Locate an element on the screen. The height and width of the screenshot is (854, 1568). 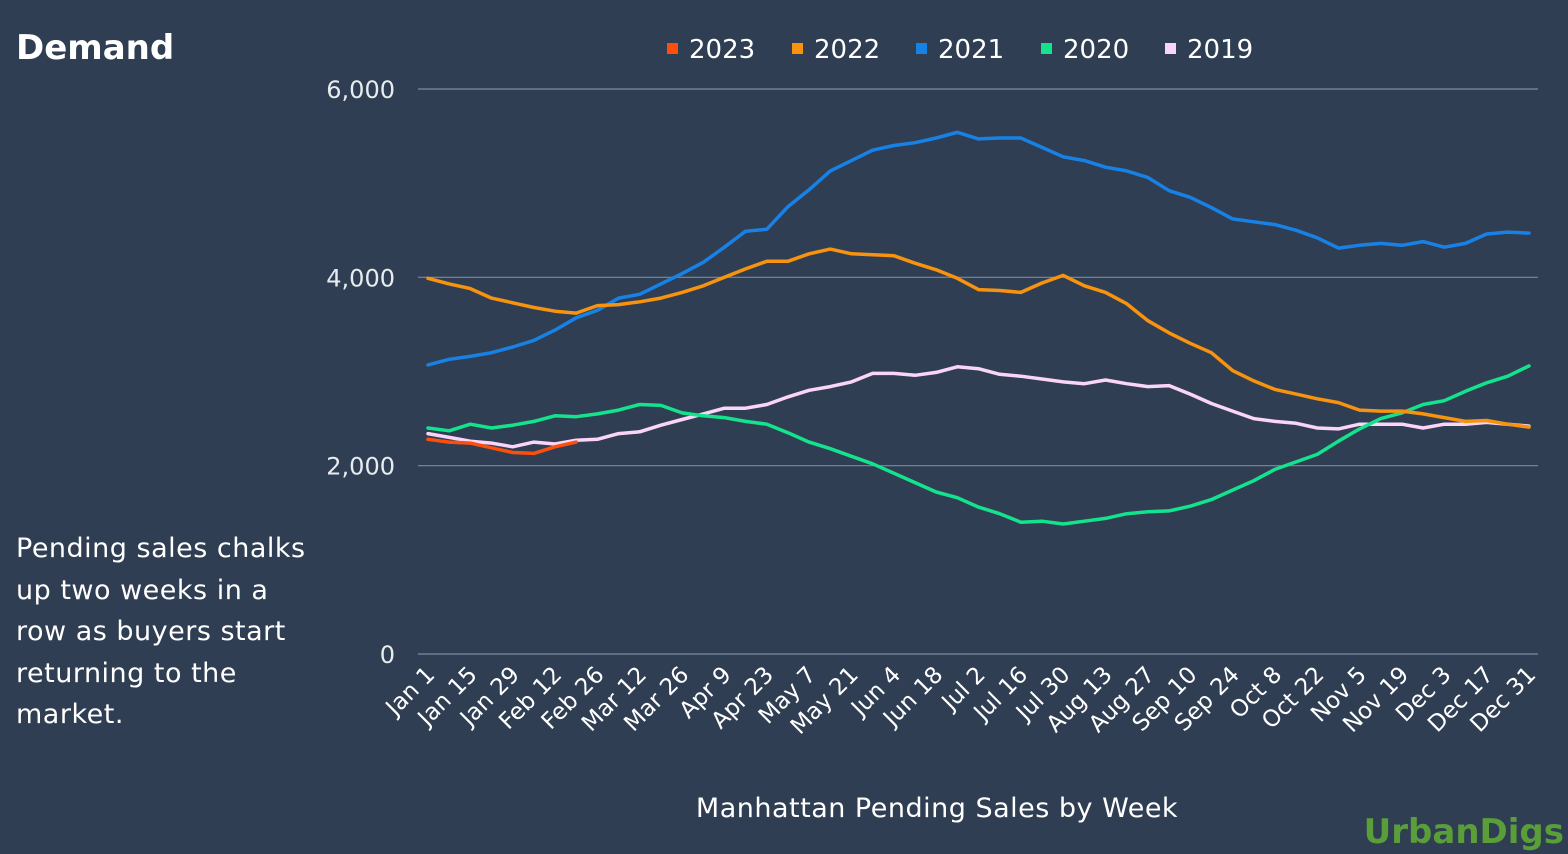
chart-legend: 2023 2022 2021 2020 2019 is located at coordinates (960, 50).